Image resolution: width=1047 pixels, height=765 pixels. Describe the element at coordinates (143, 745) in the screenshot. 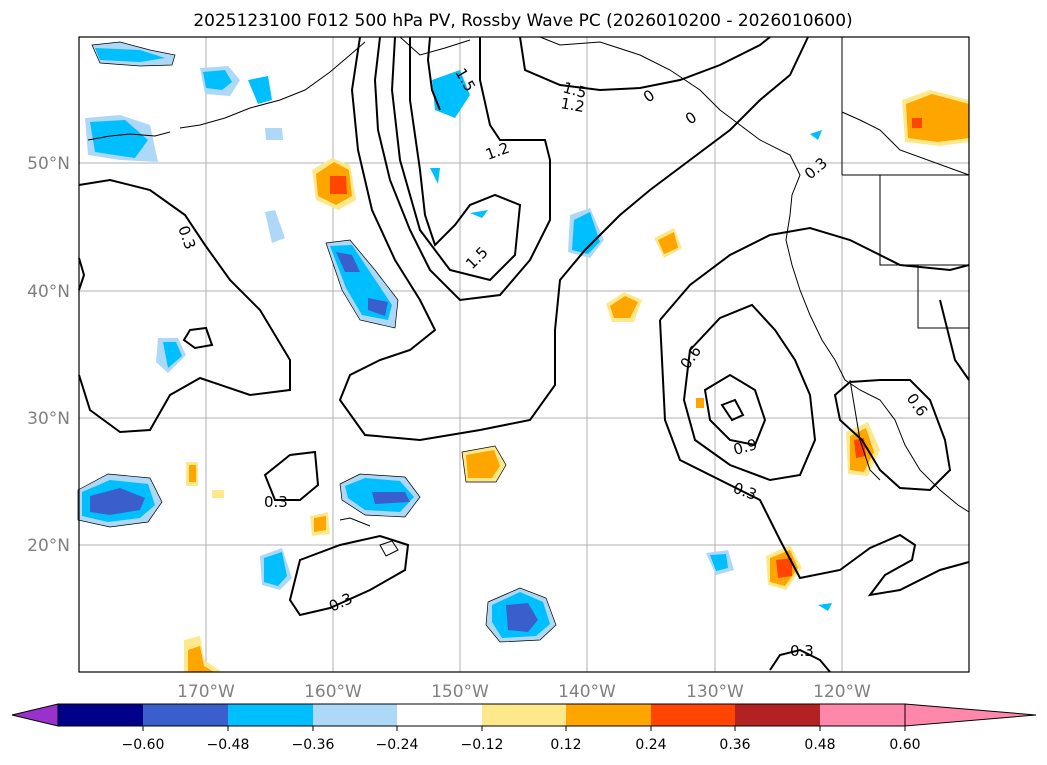

I see `colorbar-tick-label: −0.60` at that location.